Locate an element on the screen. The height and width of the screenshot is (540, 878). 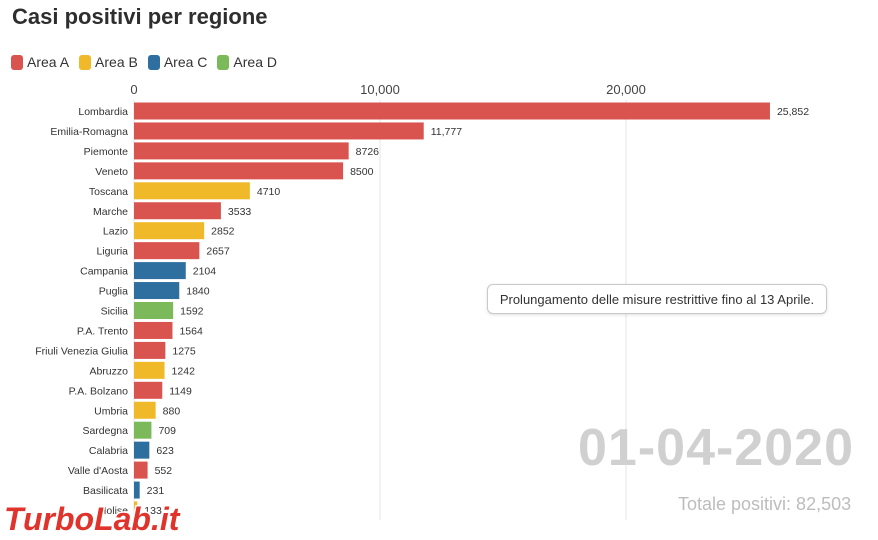
data-label: 1840 is located at coordinates (198, 292).